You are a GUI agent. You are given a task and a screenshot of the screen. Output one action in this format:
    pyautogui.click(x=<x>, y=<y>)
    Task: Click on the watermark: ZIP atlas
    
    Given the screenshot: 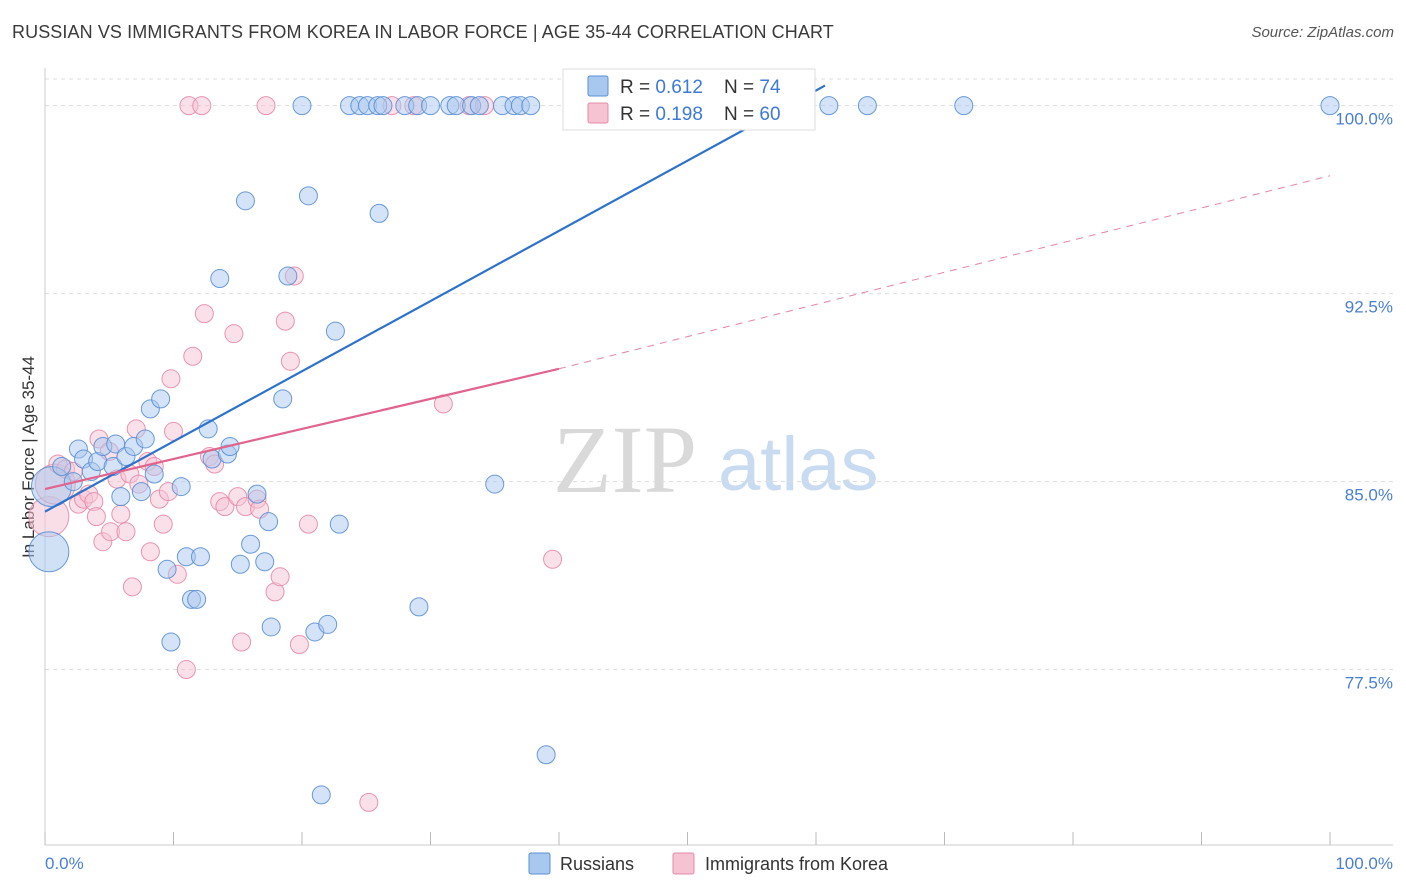 What is the action you would take?
    pyautogui.click(x=716, y=459)
    